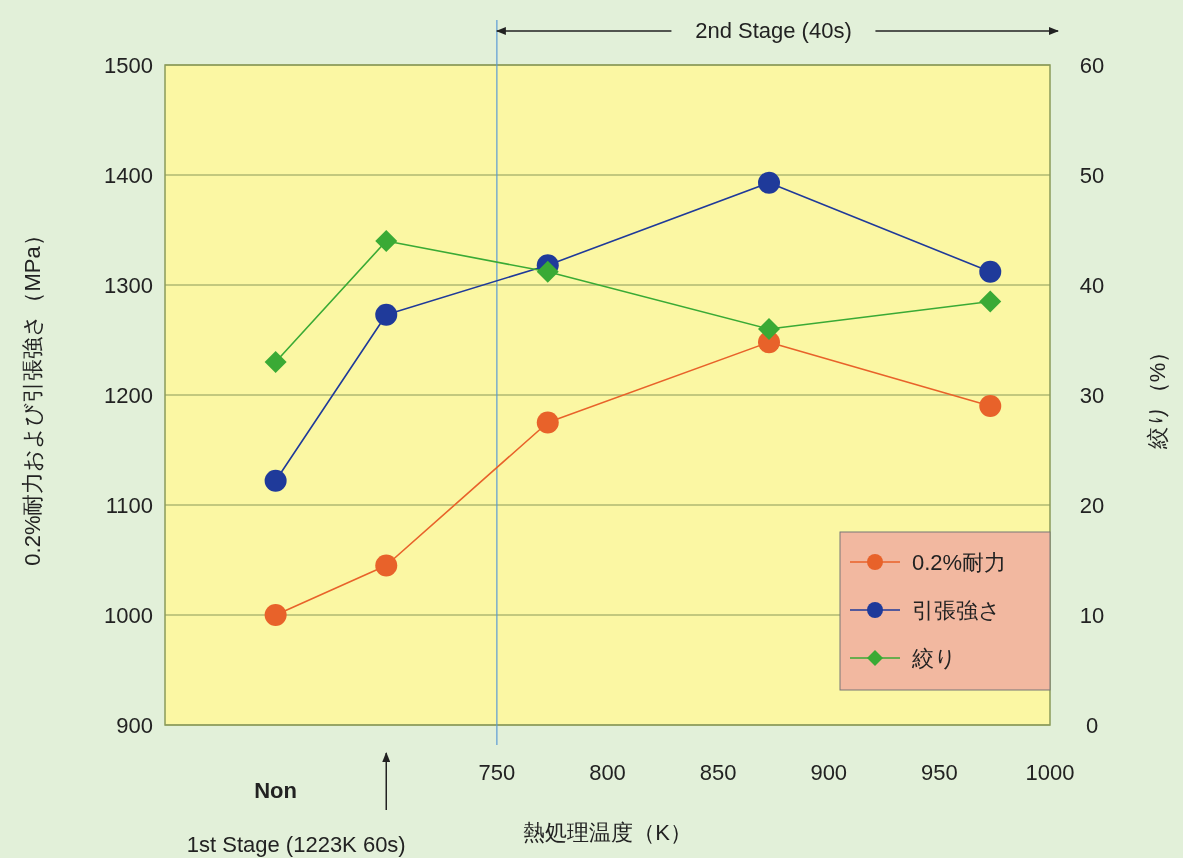 The width and height of the screenshot is (1183, 858). I want to click on y-tick-label: 900, so click(134, 725).